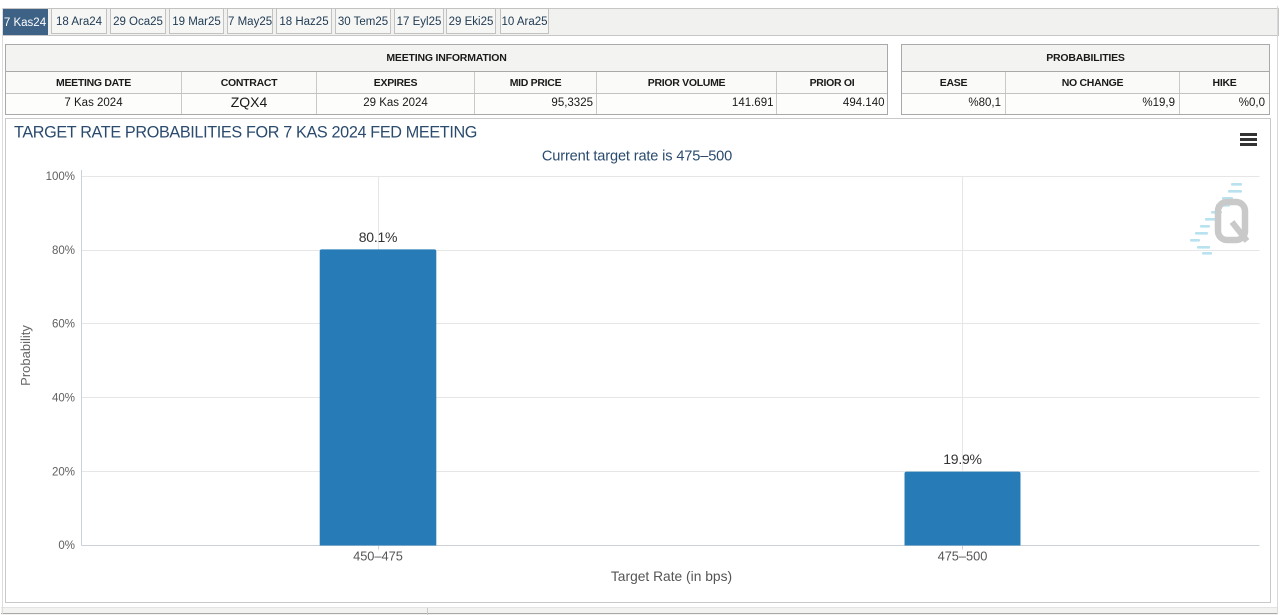 The width and height of the screenshot is (1280, 615). Describe the element at coordinates (378, 237) in the screenshot. I see `svg-text: 80.1%` at that location.